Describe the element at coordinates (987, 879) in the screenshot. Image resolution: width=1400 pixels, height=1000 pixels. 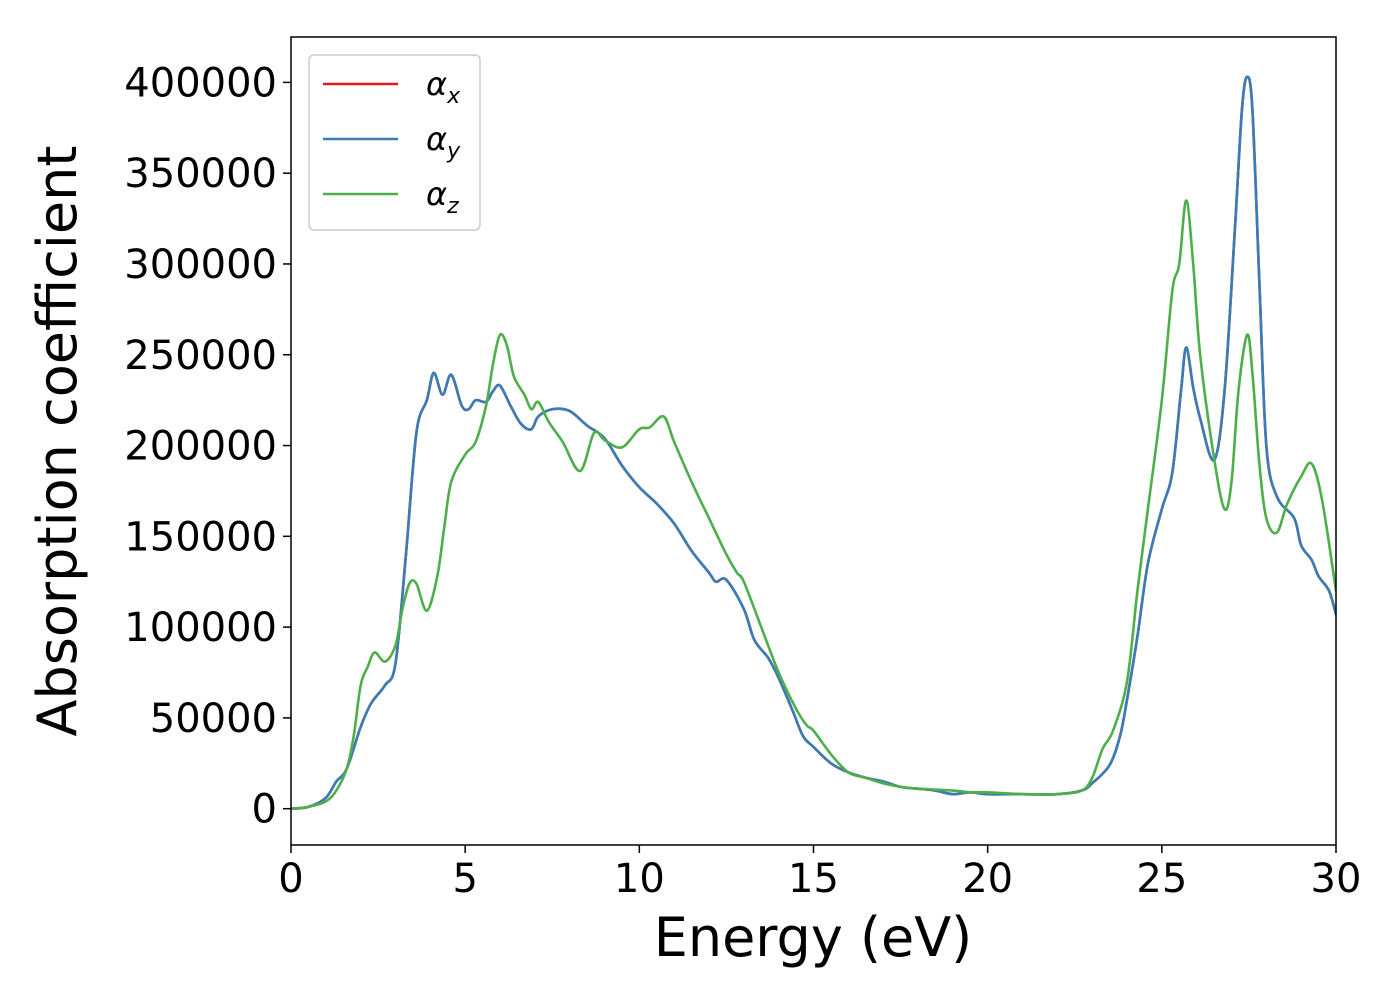
I see `x-tick-label: 20` at that location.